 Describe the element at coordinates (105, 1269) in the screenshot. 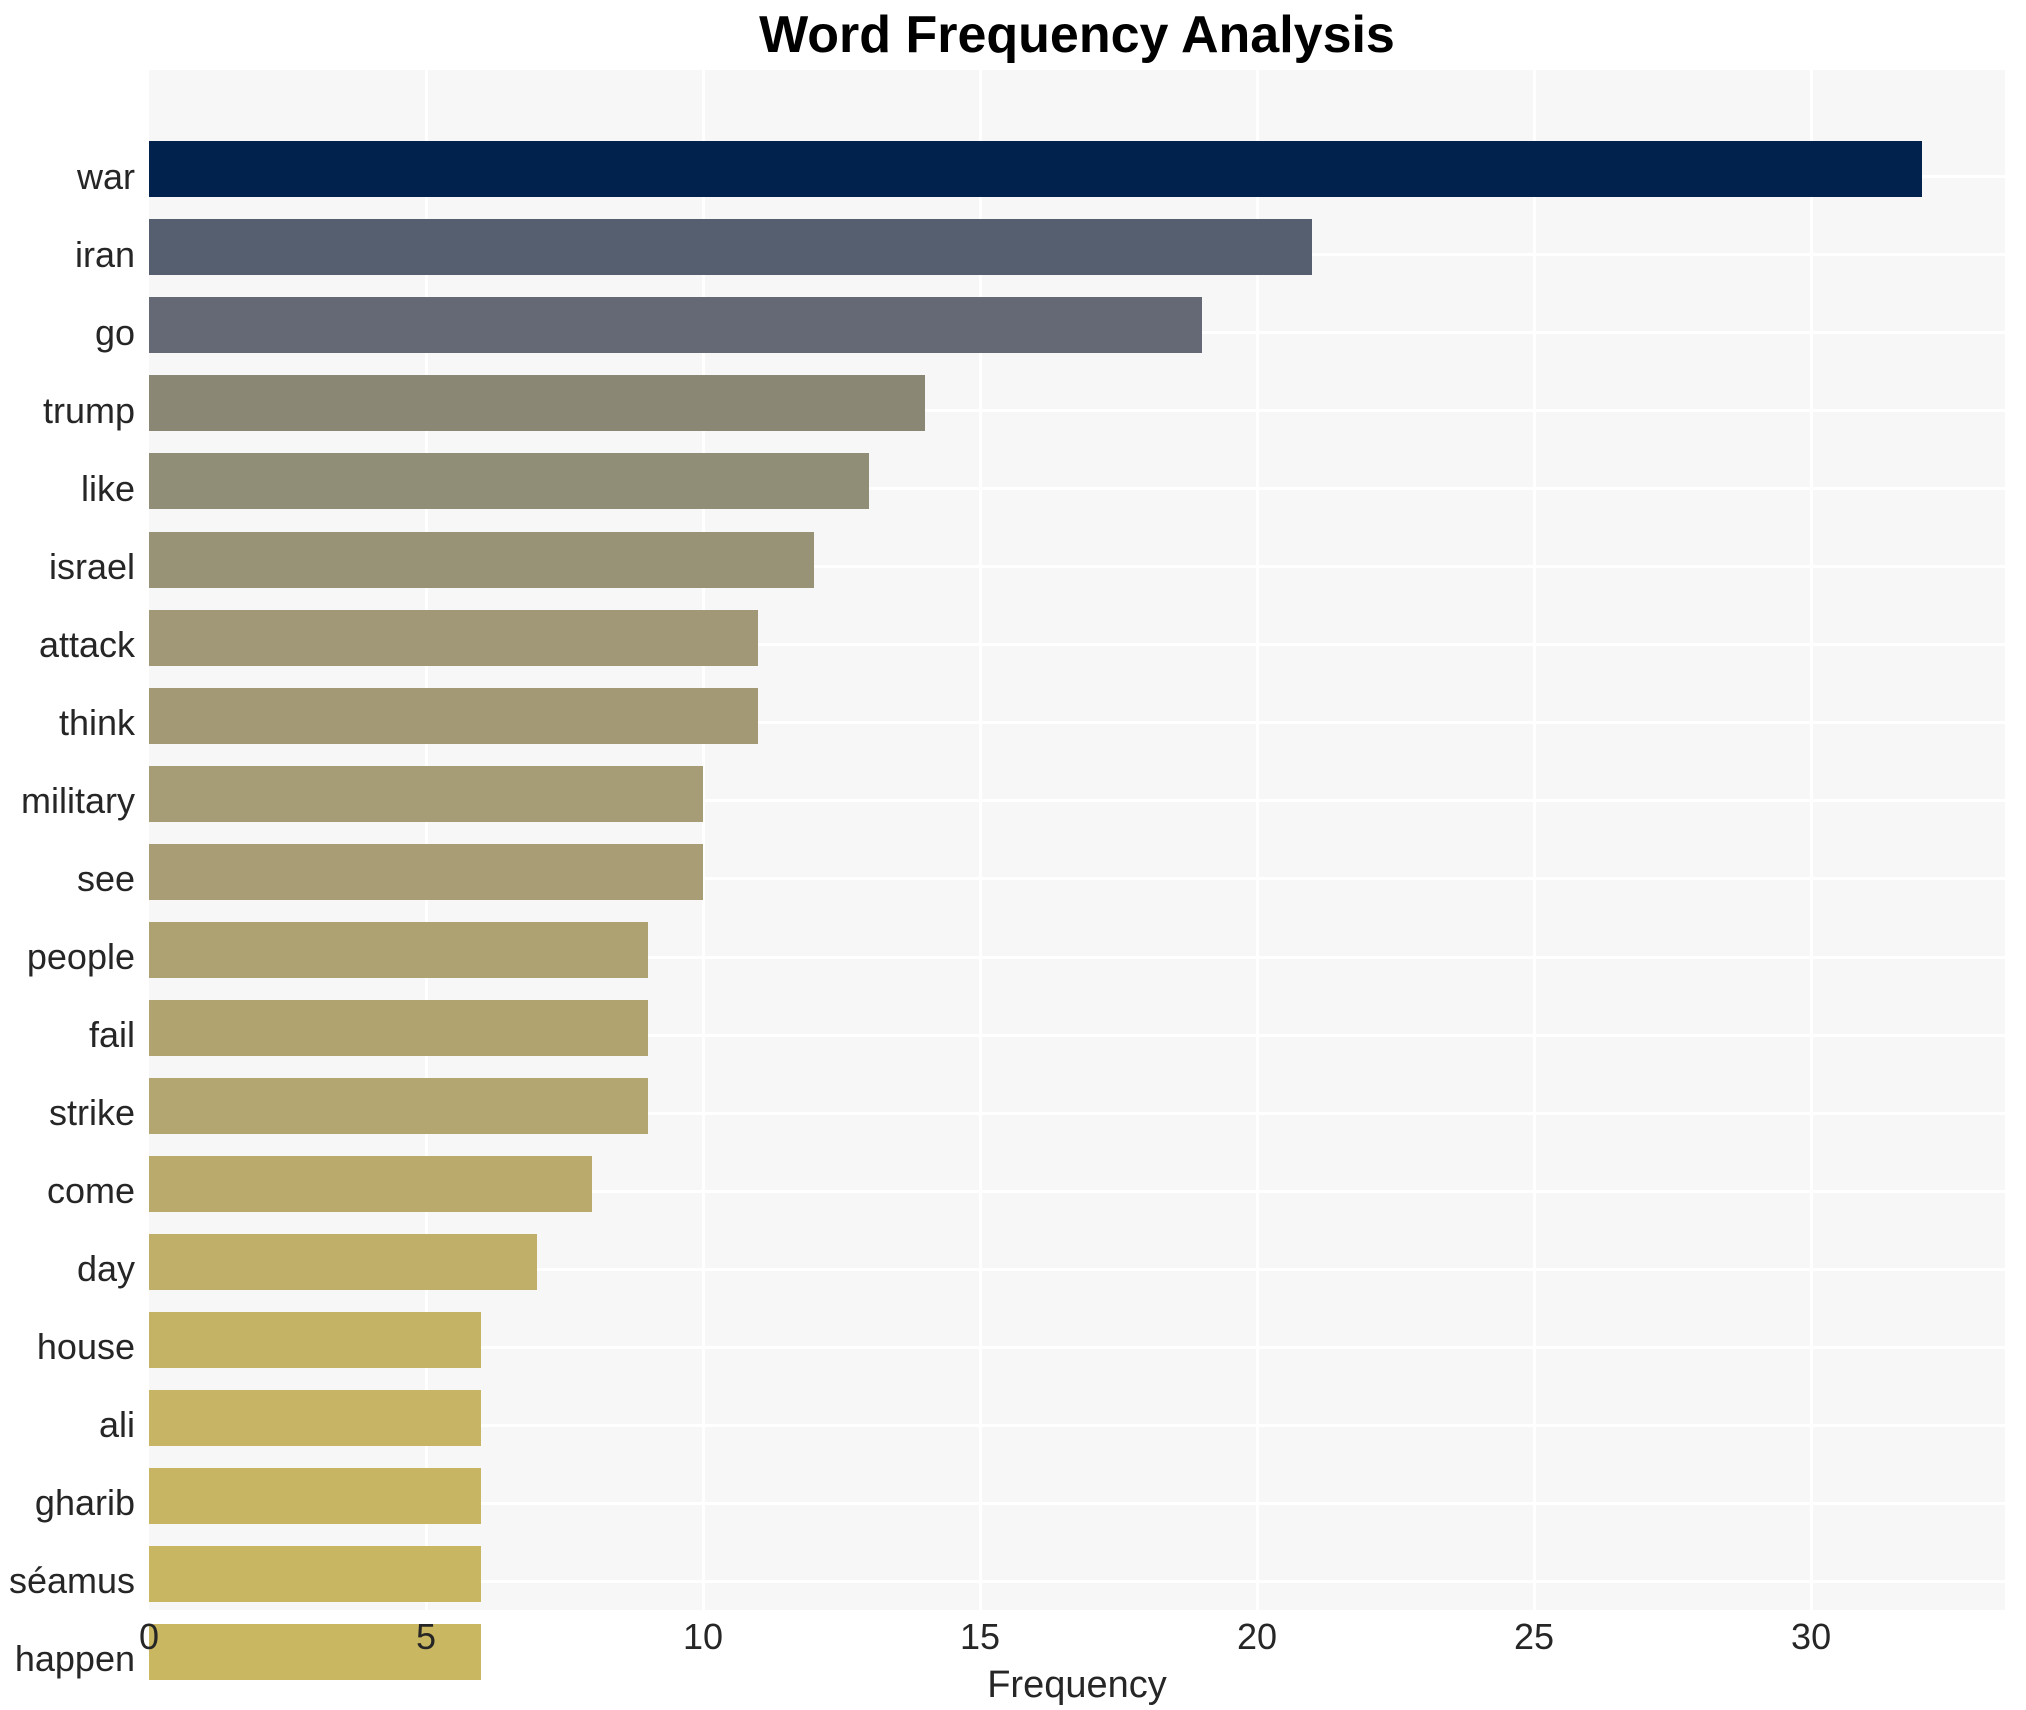

I see `category-label-day: day` at that location.